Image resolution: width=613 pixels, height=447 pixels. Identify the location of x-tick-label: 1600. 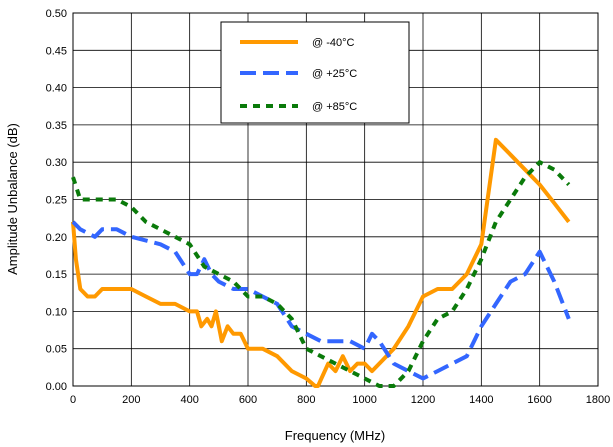
(539, 400).